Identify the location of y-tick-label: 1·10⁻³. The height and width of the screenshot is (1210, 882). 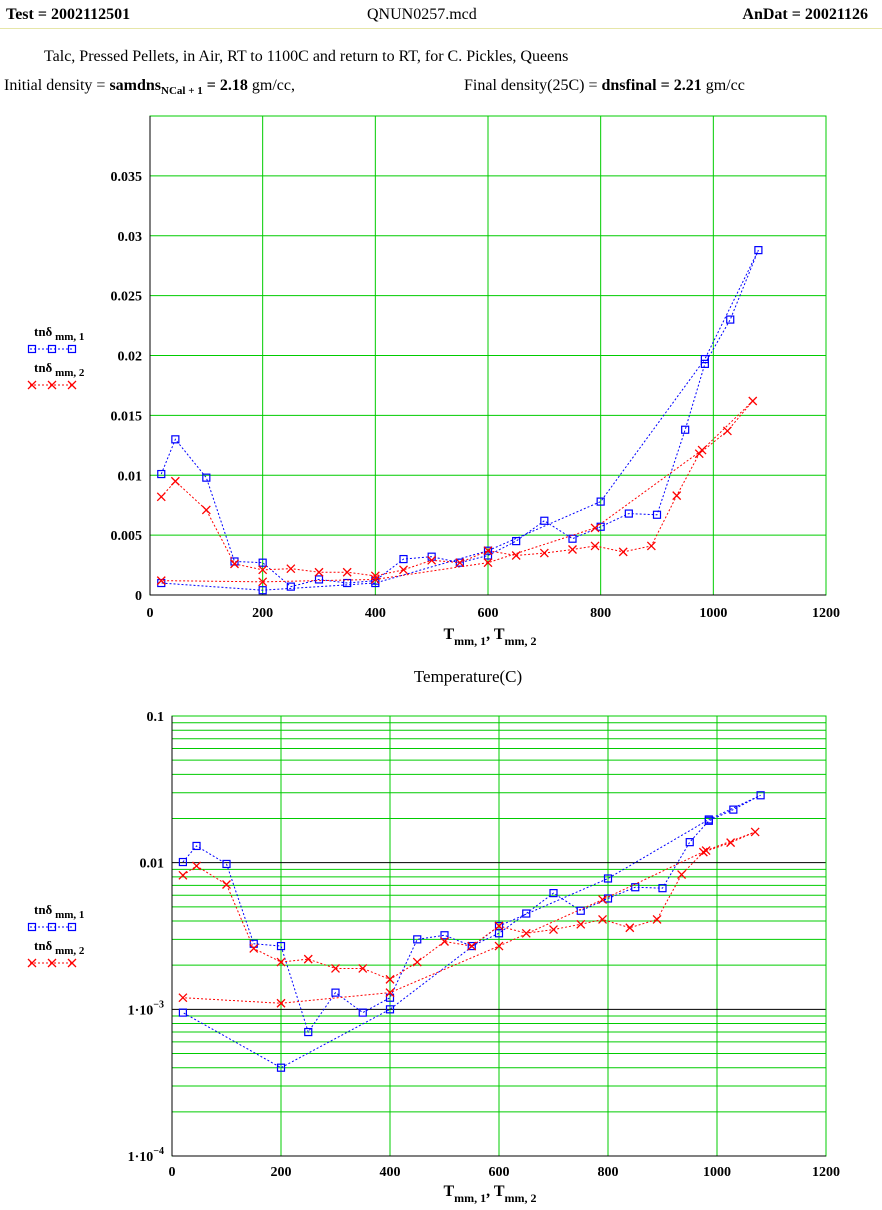
(146, 1008).